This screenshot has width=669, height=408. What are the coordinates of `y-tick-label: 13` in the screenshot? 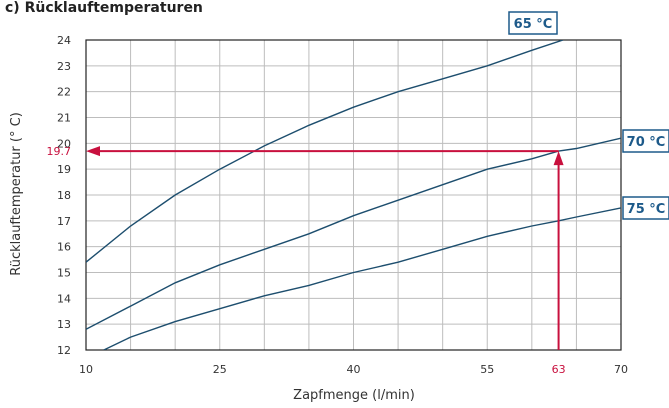 It's located at (64, 324).